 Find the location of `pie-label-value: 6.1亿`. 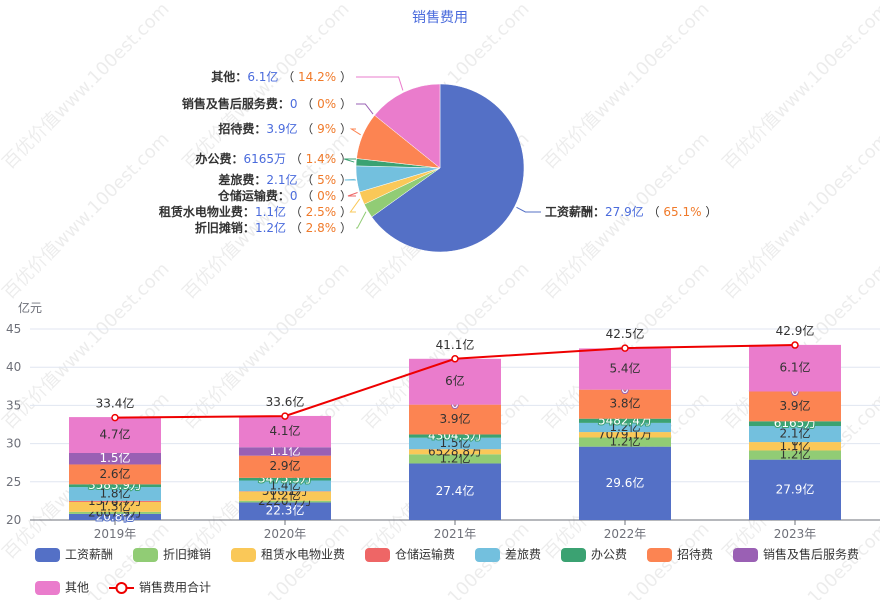

pie-label-value: 6.1亿 is located at coordinates (262, 76).